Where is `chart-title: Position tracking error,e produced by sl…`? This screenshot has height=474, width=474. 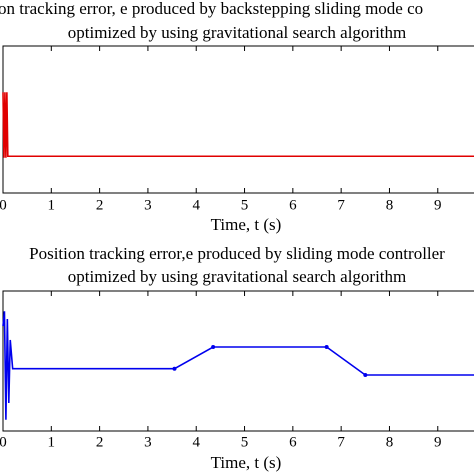 chart-title: Position tracking error,e produced by sl… is located at coordinates (237, 253).